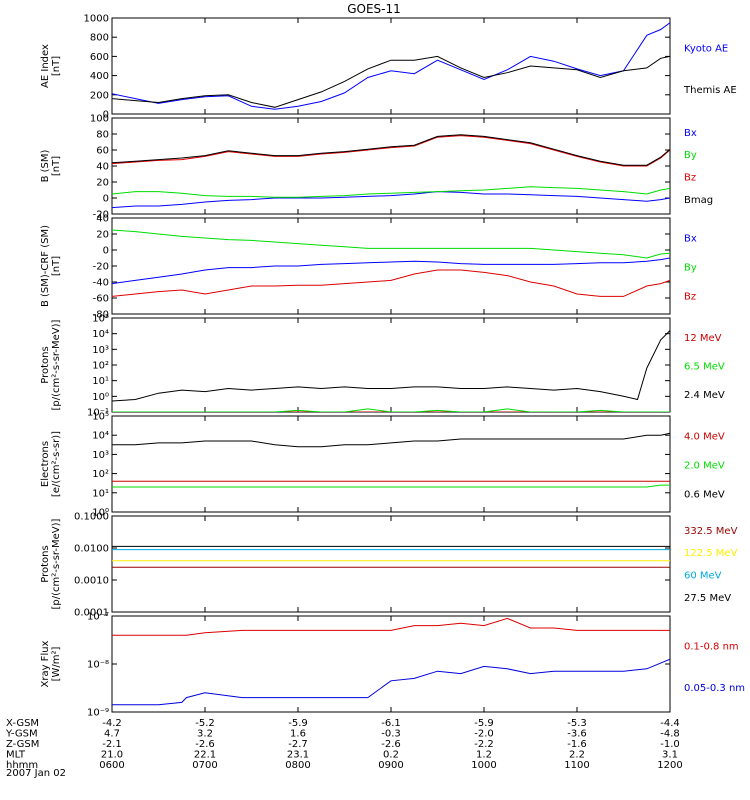  Describe the element at coordinates (45, 364) in the screenshot. I see `y-axis-label: Protons` at that location.